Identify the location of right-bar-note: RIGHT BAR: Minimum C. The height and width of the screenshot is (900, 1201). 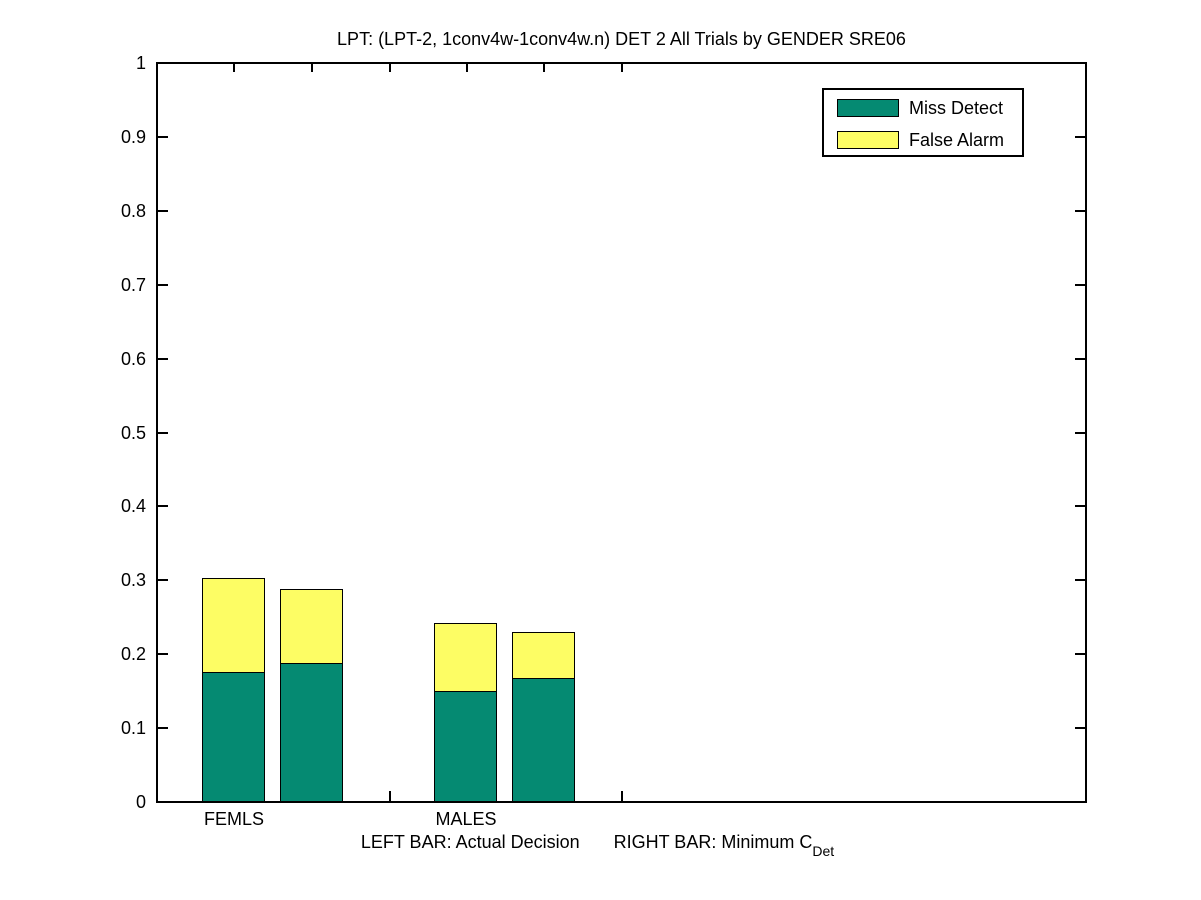
(713, 842).